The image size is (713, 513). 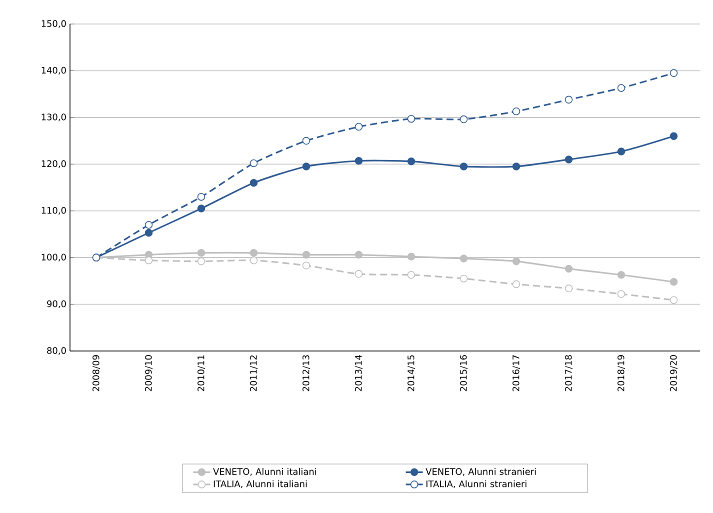 I want to click on y-tick-label: 150,0, so click(x=54, y=24).